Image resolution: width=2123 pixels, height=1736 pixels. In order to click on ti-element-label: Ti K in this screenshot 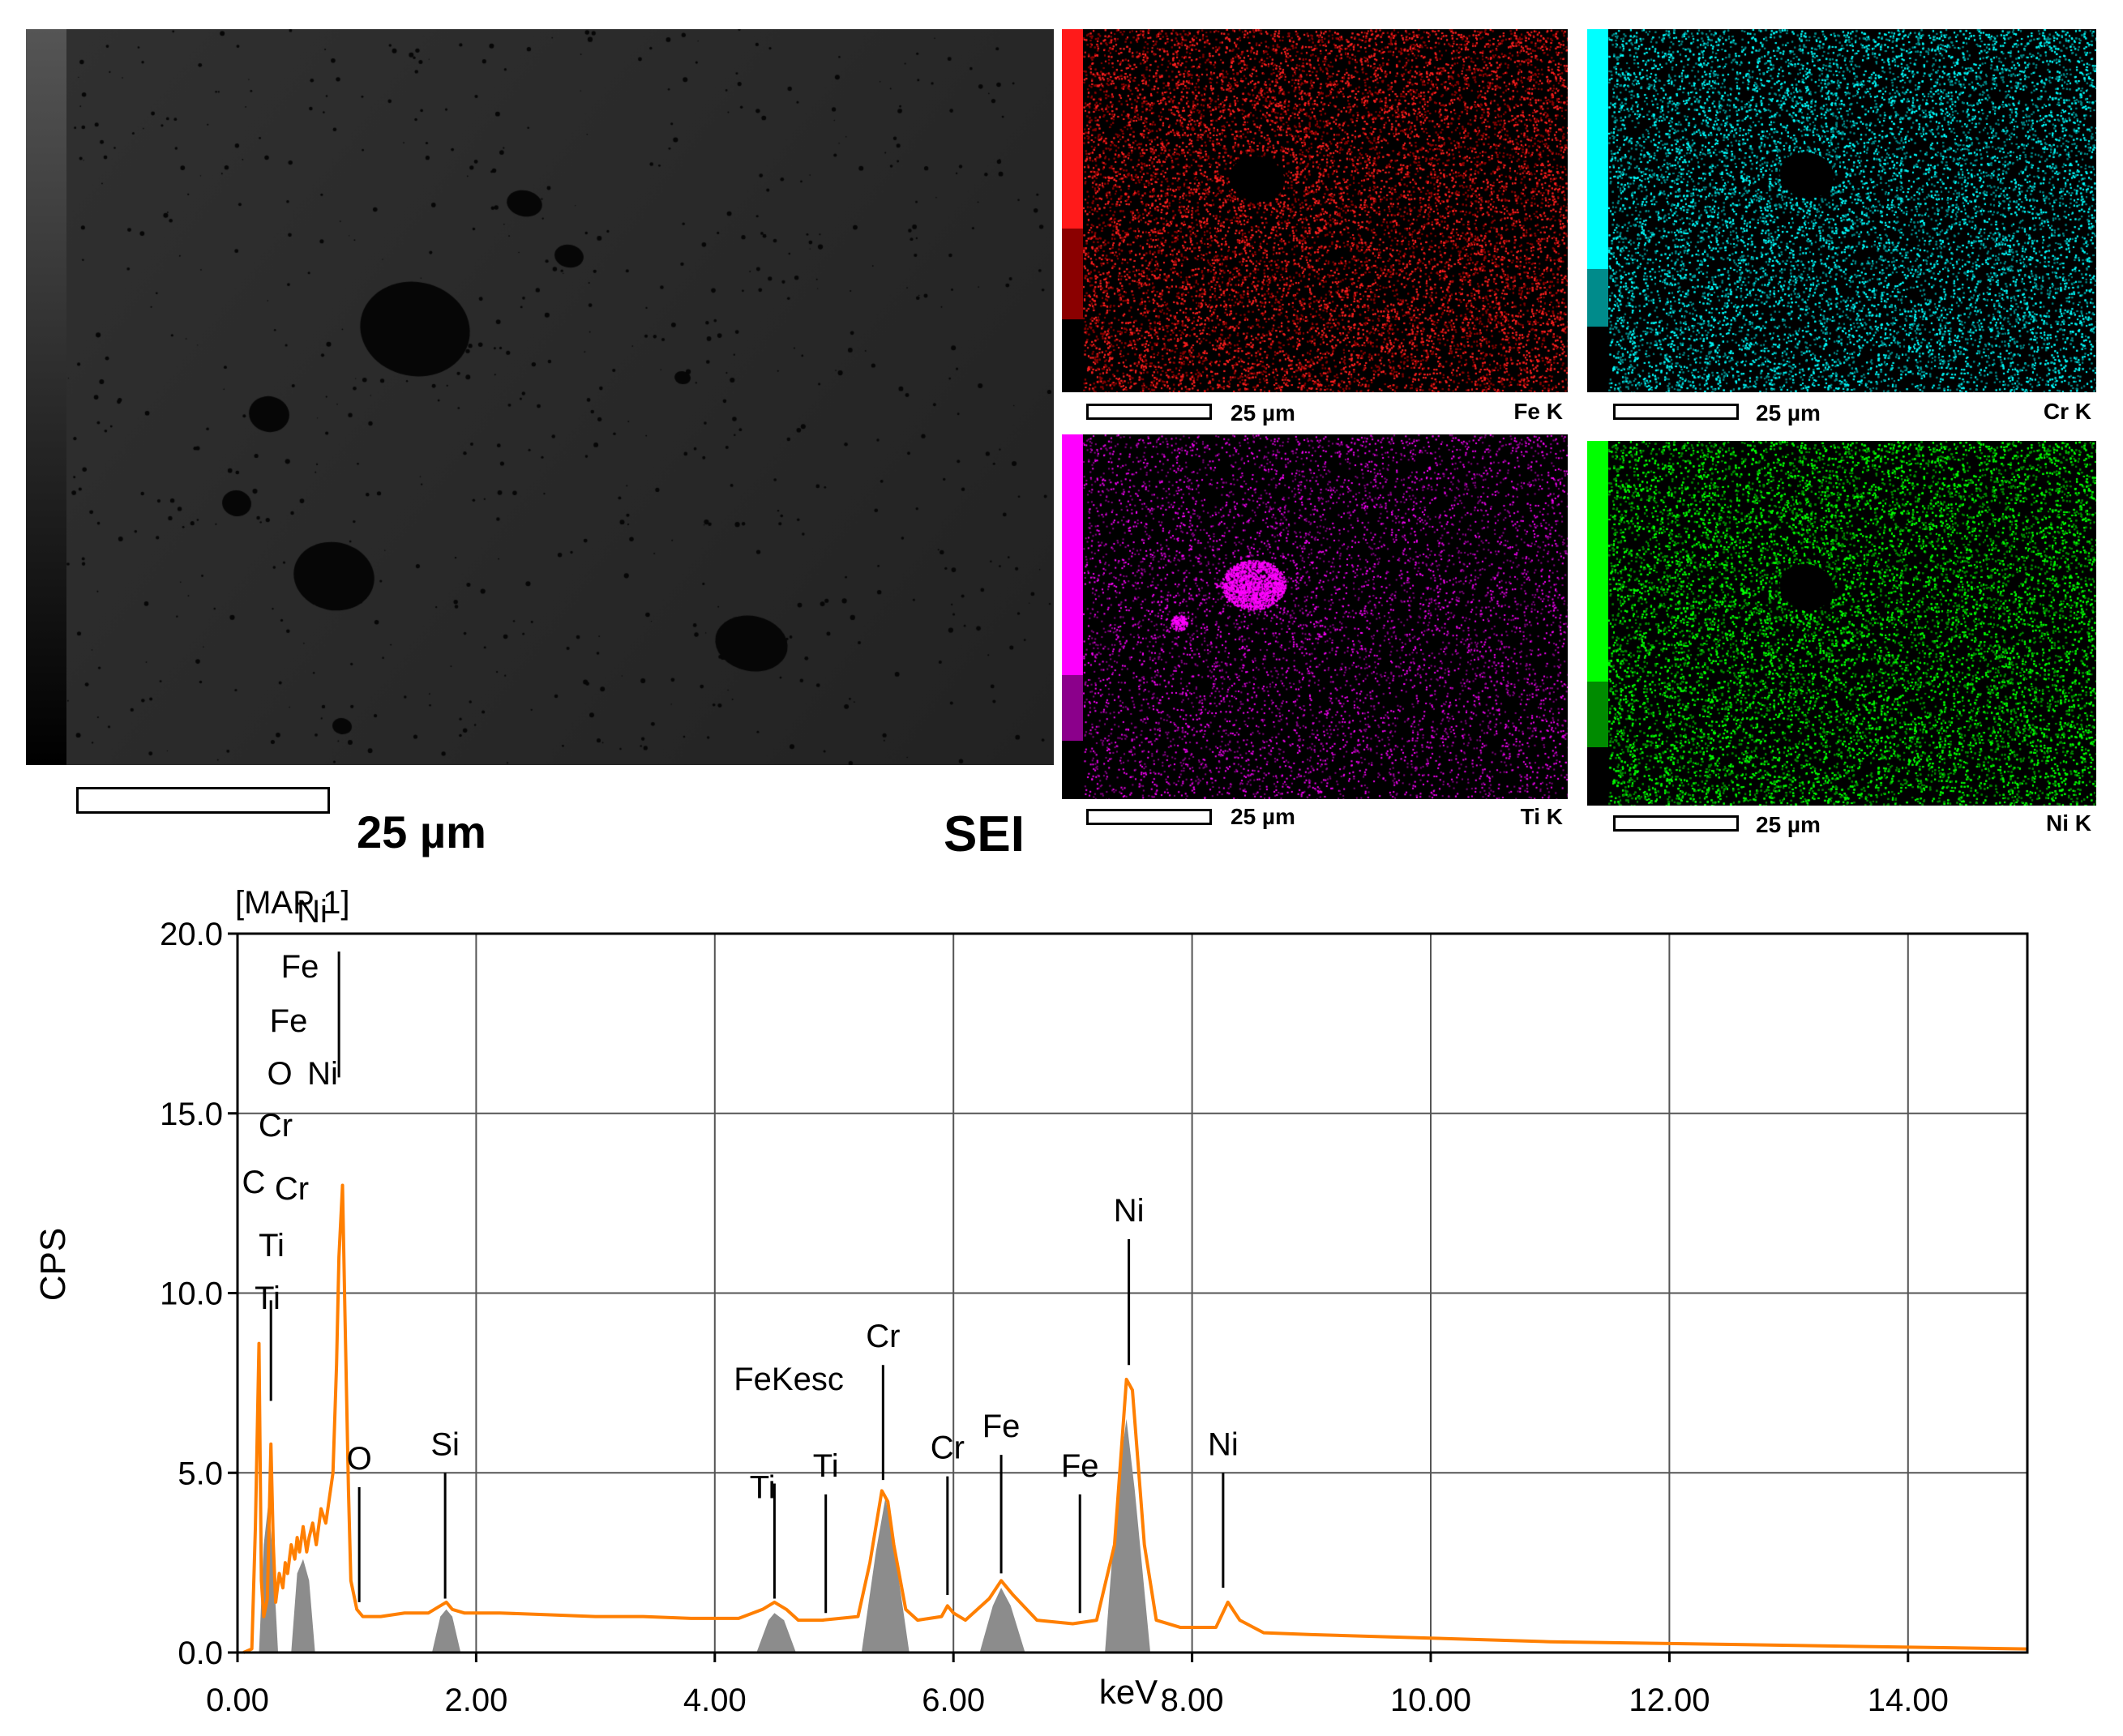, I will do `click(1542, 816)`.